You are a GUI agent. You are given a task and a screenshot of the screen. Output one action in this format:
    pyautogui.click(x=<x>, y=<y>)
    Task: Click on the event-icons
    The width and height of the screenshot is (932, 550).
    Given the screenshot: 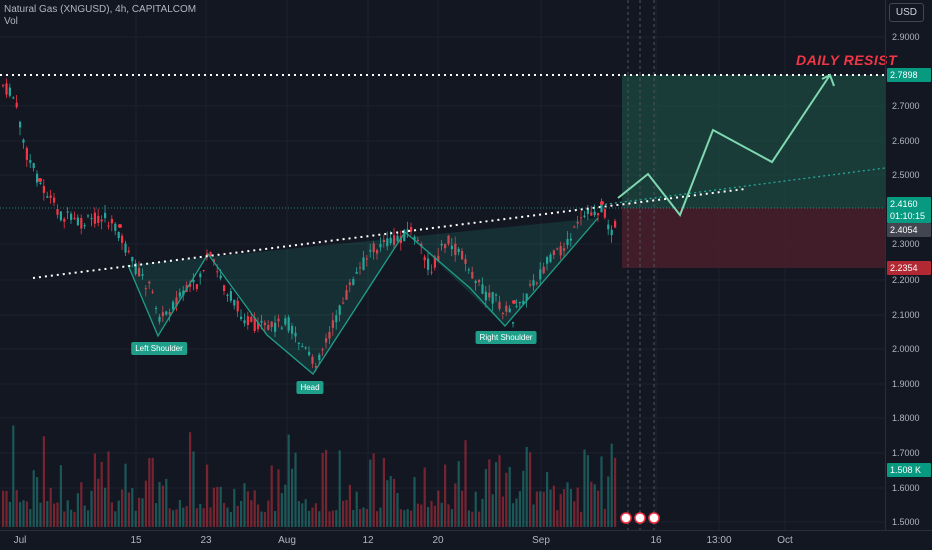 What is the action you would take?
    pyautogui.click(x=640, y=518)
    